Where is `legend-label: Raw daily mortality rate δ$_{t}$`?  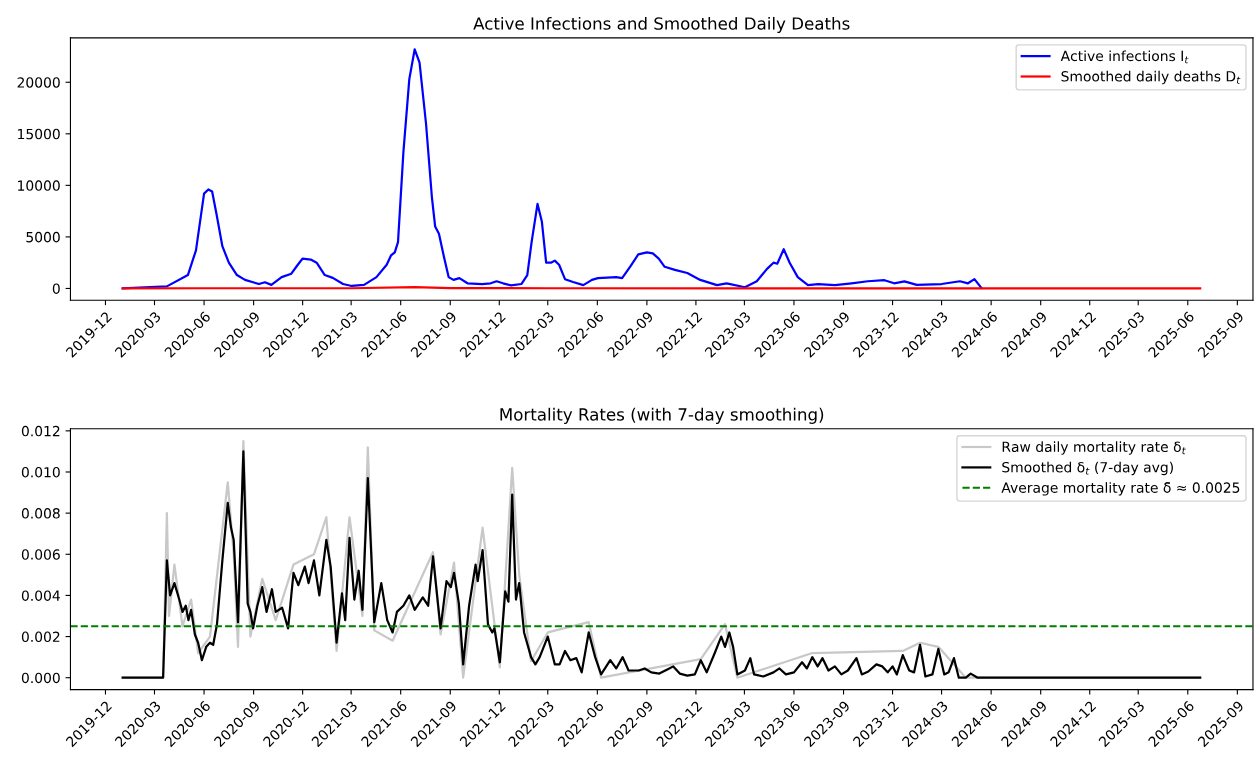
legend-label: Raw daily mortality rate δ$_{t}$ is located at coordinates (1094, 448).